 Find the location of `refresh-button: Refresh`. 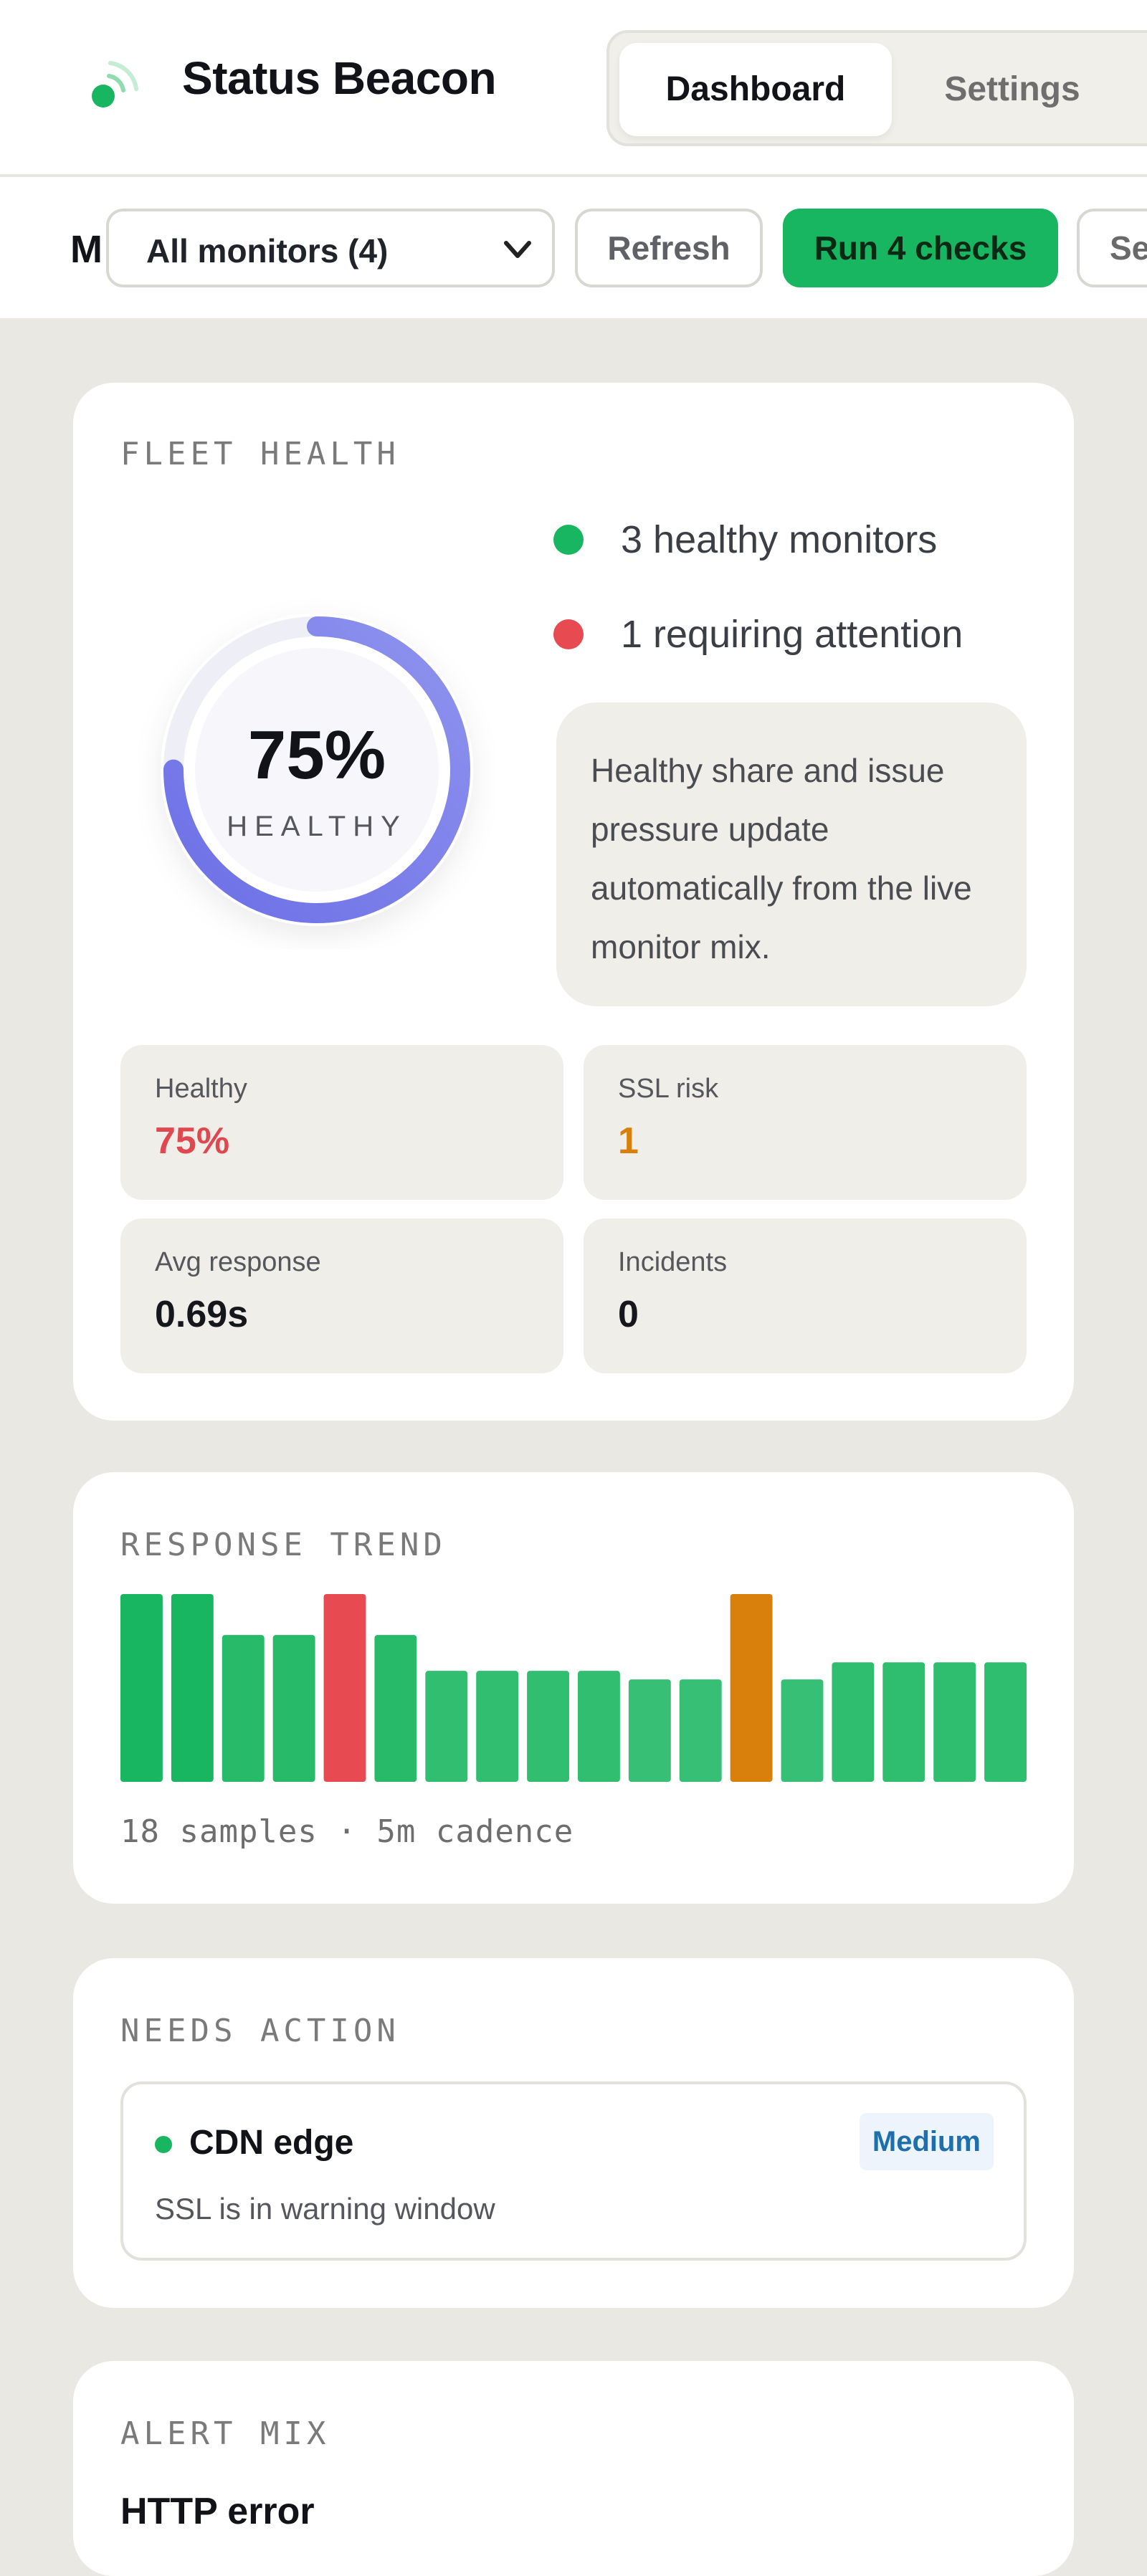

refresh-button: Refresh is located at coordinates (669, 248).